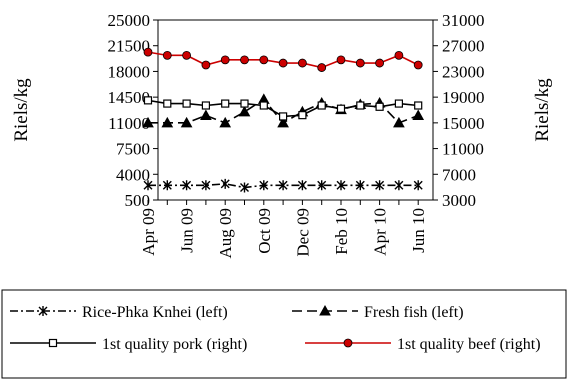 Image resolution: width=568 pixels, height=381 pixels. I want to click on right-axis-tick-label: 19000, so click(463, 97).